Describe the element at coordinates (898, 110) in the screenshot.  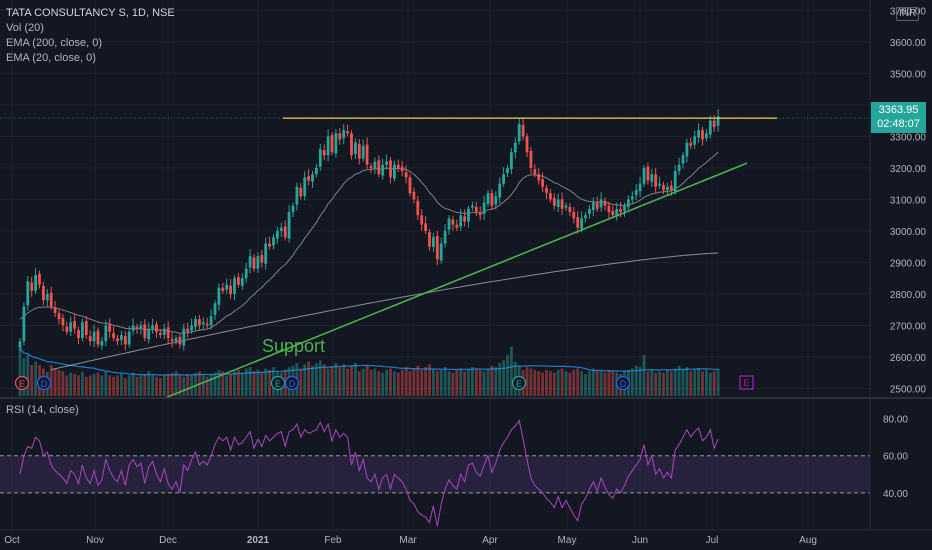
I see `last-price-value: 3363.95` at that location.